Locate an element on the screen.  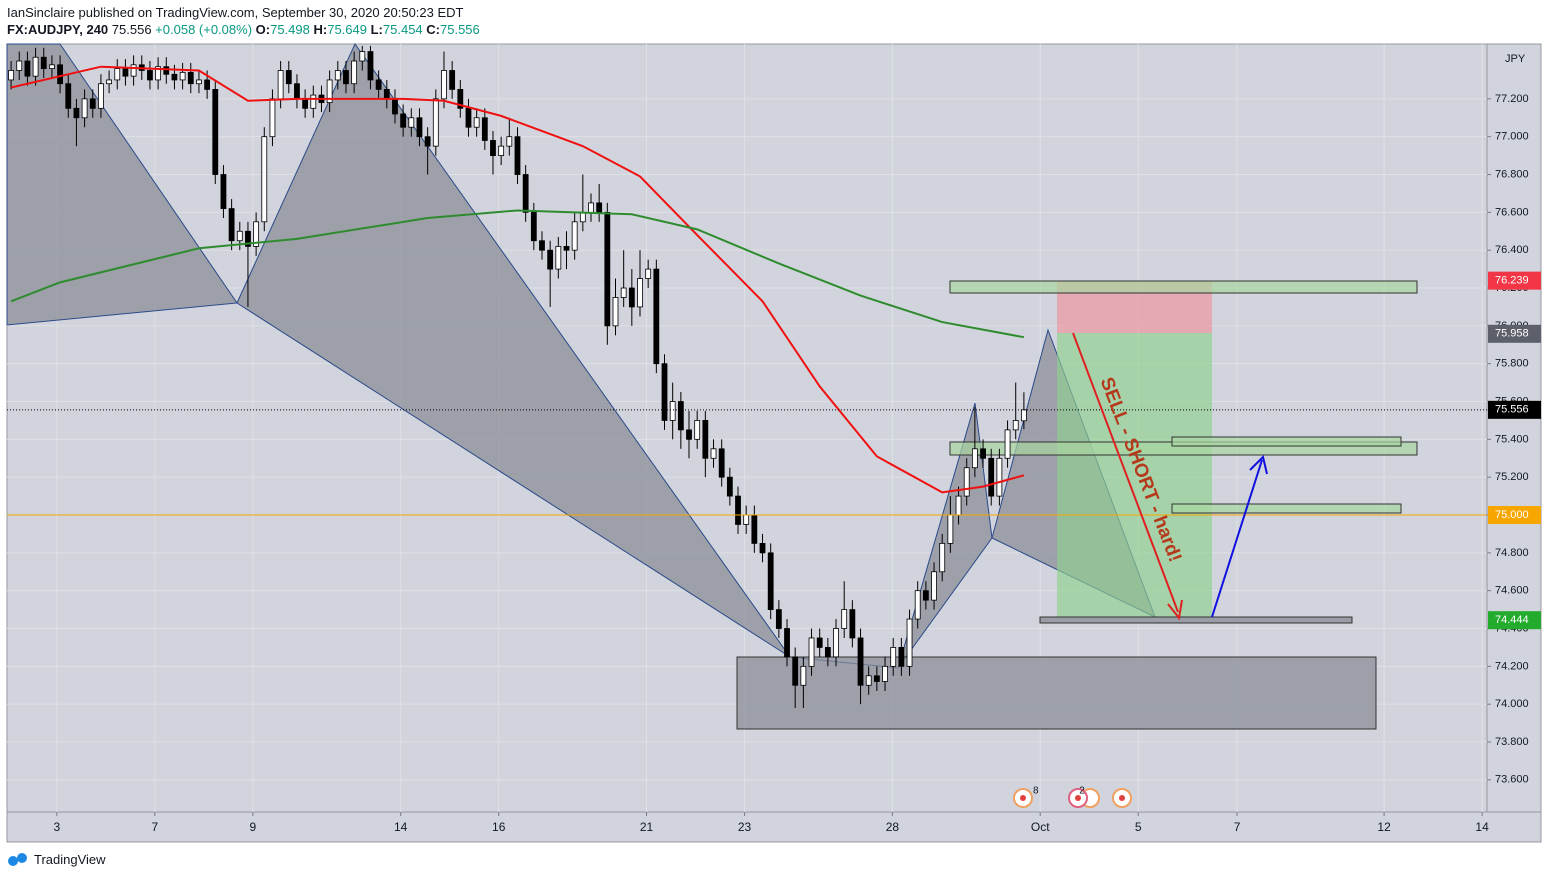
change: +0.058 (+0.08%) is located at coordinates (204, 29).